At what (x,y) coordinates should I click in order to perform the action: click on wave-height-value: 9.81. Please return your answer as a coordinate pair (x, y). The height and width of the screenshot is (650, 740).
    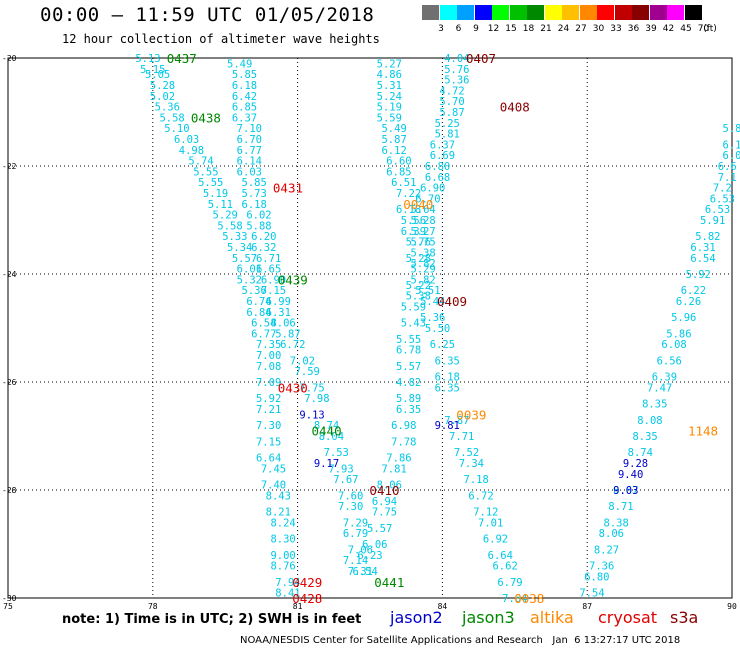
    Looking at the image, I should click on (447, 426).